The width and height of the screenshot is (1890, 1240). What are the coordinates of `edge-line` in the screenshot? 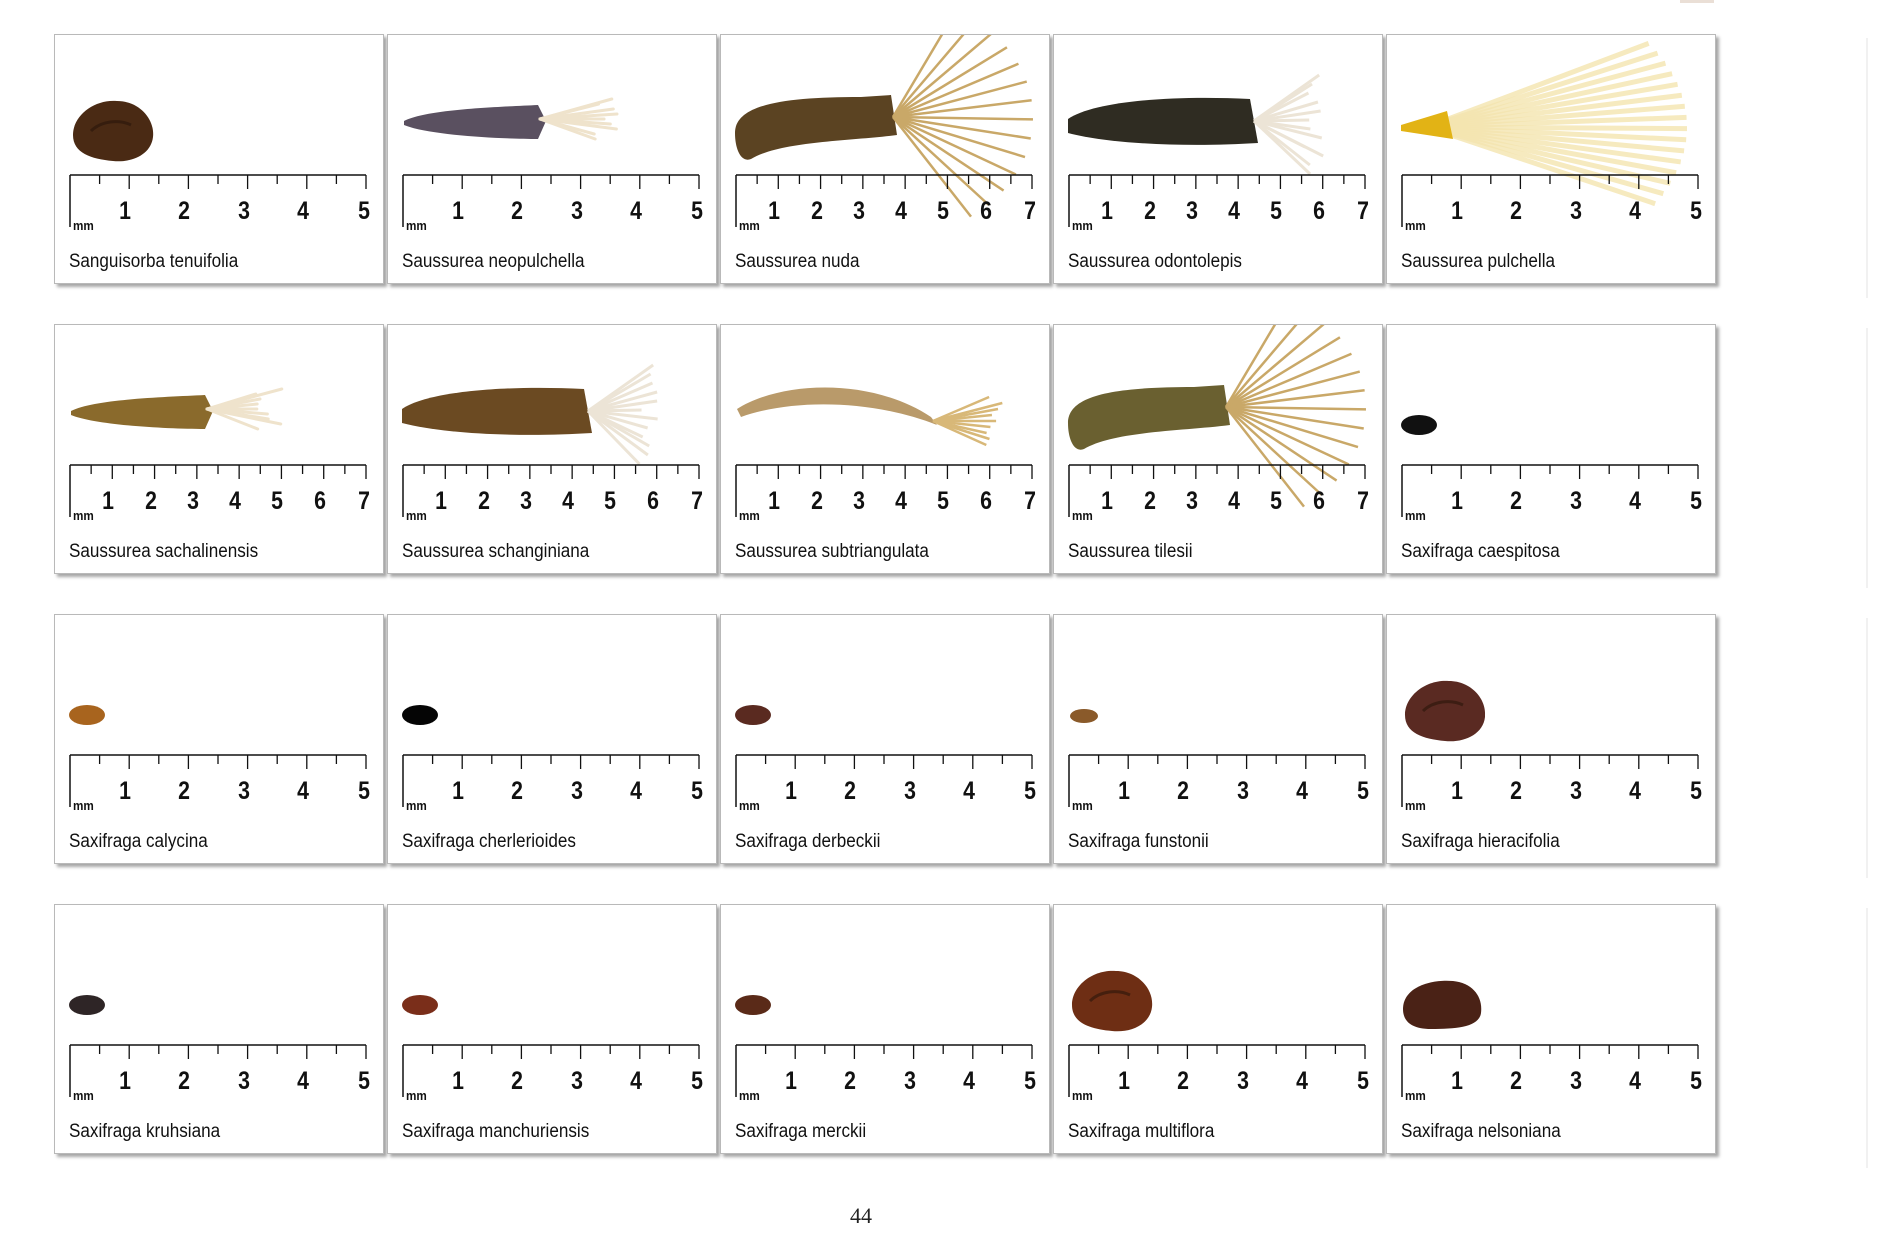 It's located at (1867, 1038).